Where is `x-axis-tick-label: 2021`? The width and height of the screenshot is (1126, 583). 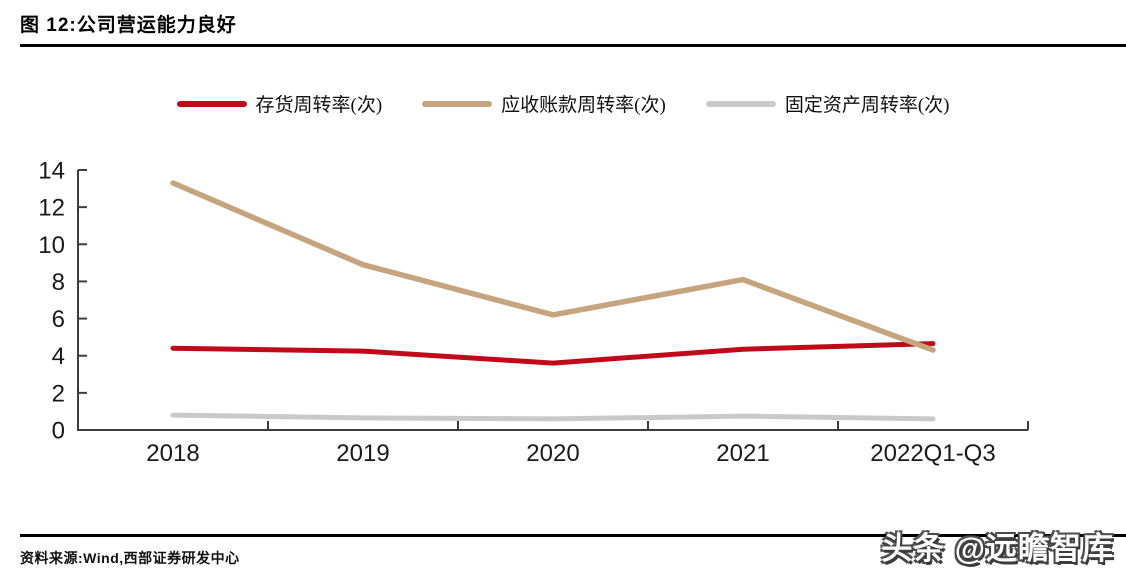 x-axis-tick-label: 2021 is located at coordinates (742, 453).